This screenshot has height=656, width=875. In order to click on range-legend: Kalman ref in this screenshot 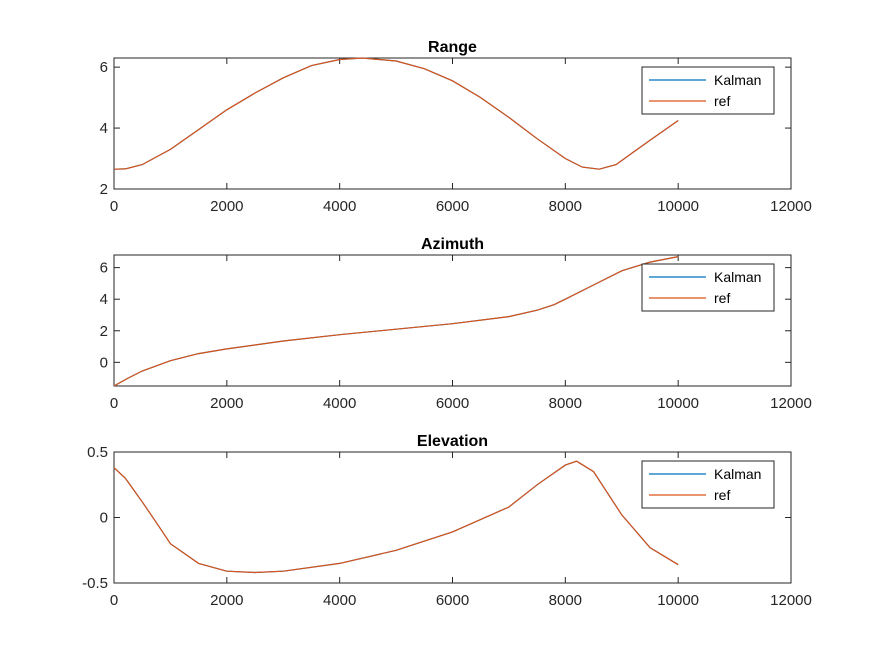, I will do `click(708, 90)`.